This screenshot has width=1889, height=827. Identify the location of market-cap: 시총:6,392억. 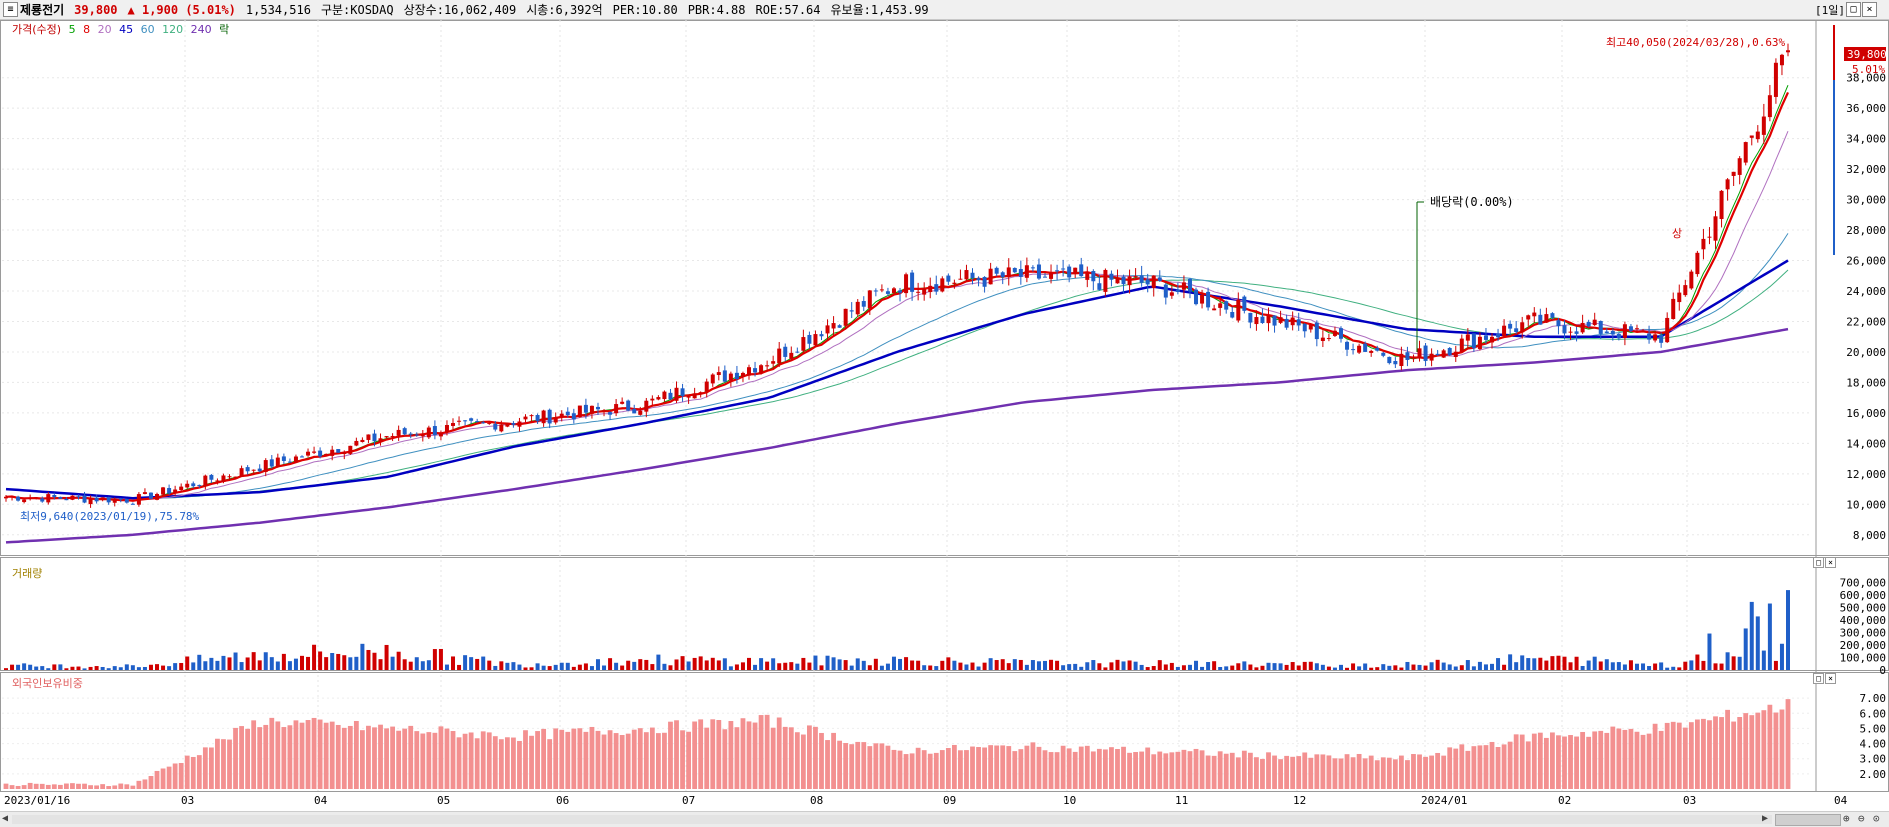
(564, 10).